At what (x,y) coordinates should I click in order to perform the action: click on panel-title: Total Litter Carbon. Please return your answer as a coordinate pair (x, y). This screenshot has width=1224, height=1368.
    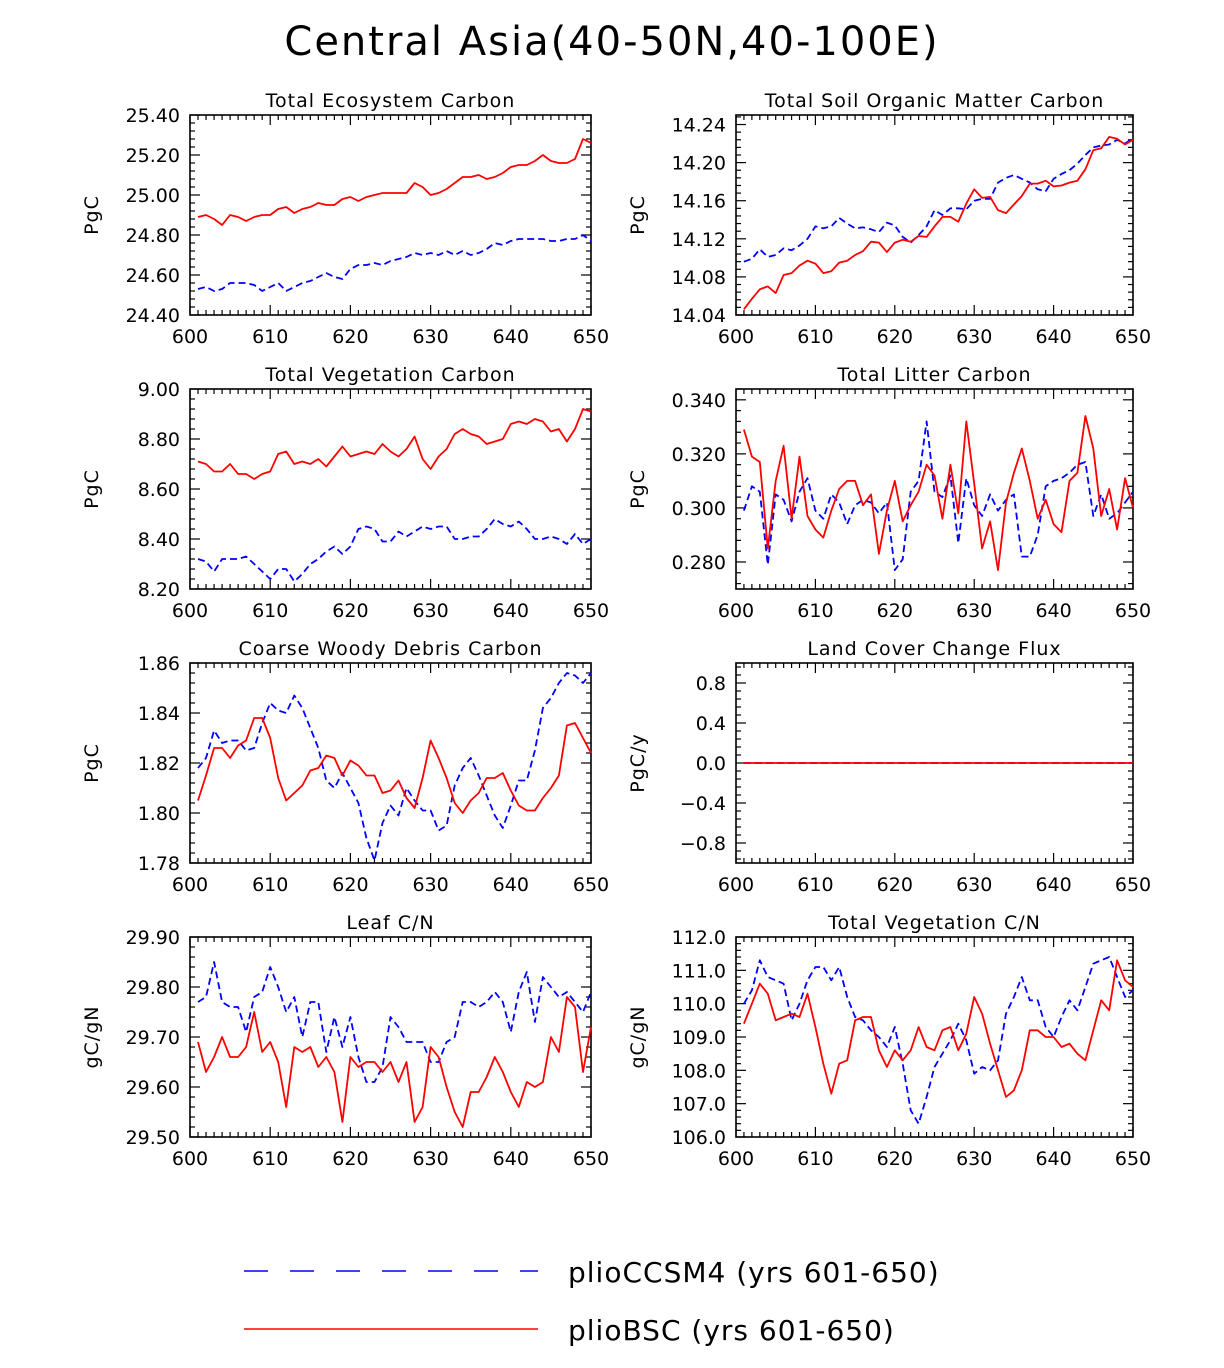
    Looking at the image, I should click on (933, 375).